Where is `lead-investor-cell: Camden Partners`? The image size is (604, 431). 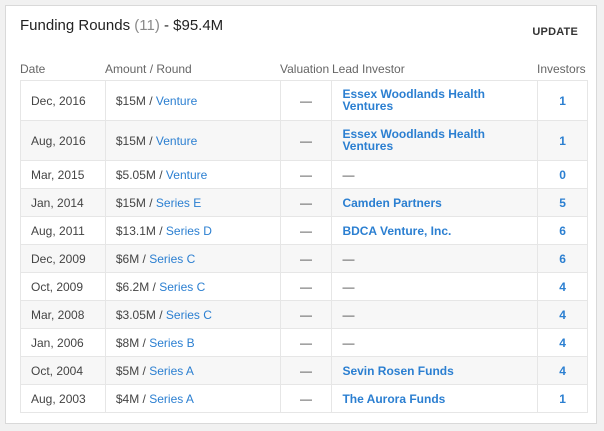
lead-investor-cell: Camden Partners is located at coordinates (435, 202).